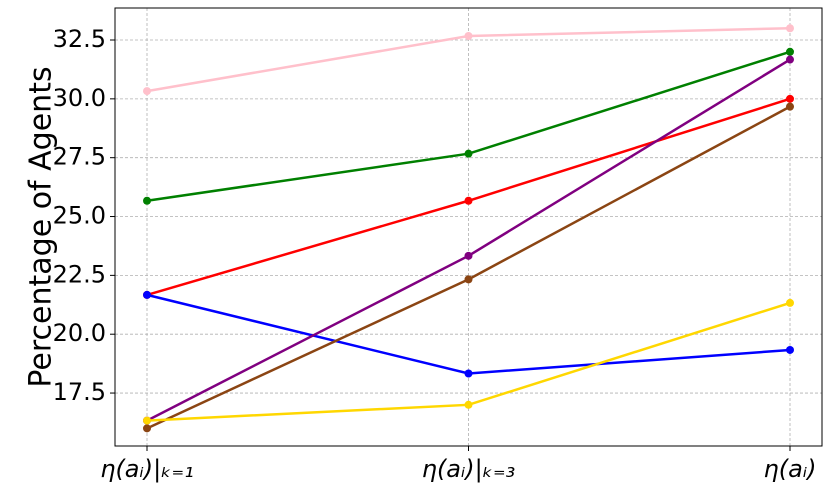 The width and height of the screenshot is (830, 494). What do you see at coordinates (469, 469) in the screenshot?
I see `x-tick-label: η(aᵢ)|ₖ₌₃` at bounding box center [469, 469].